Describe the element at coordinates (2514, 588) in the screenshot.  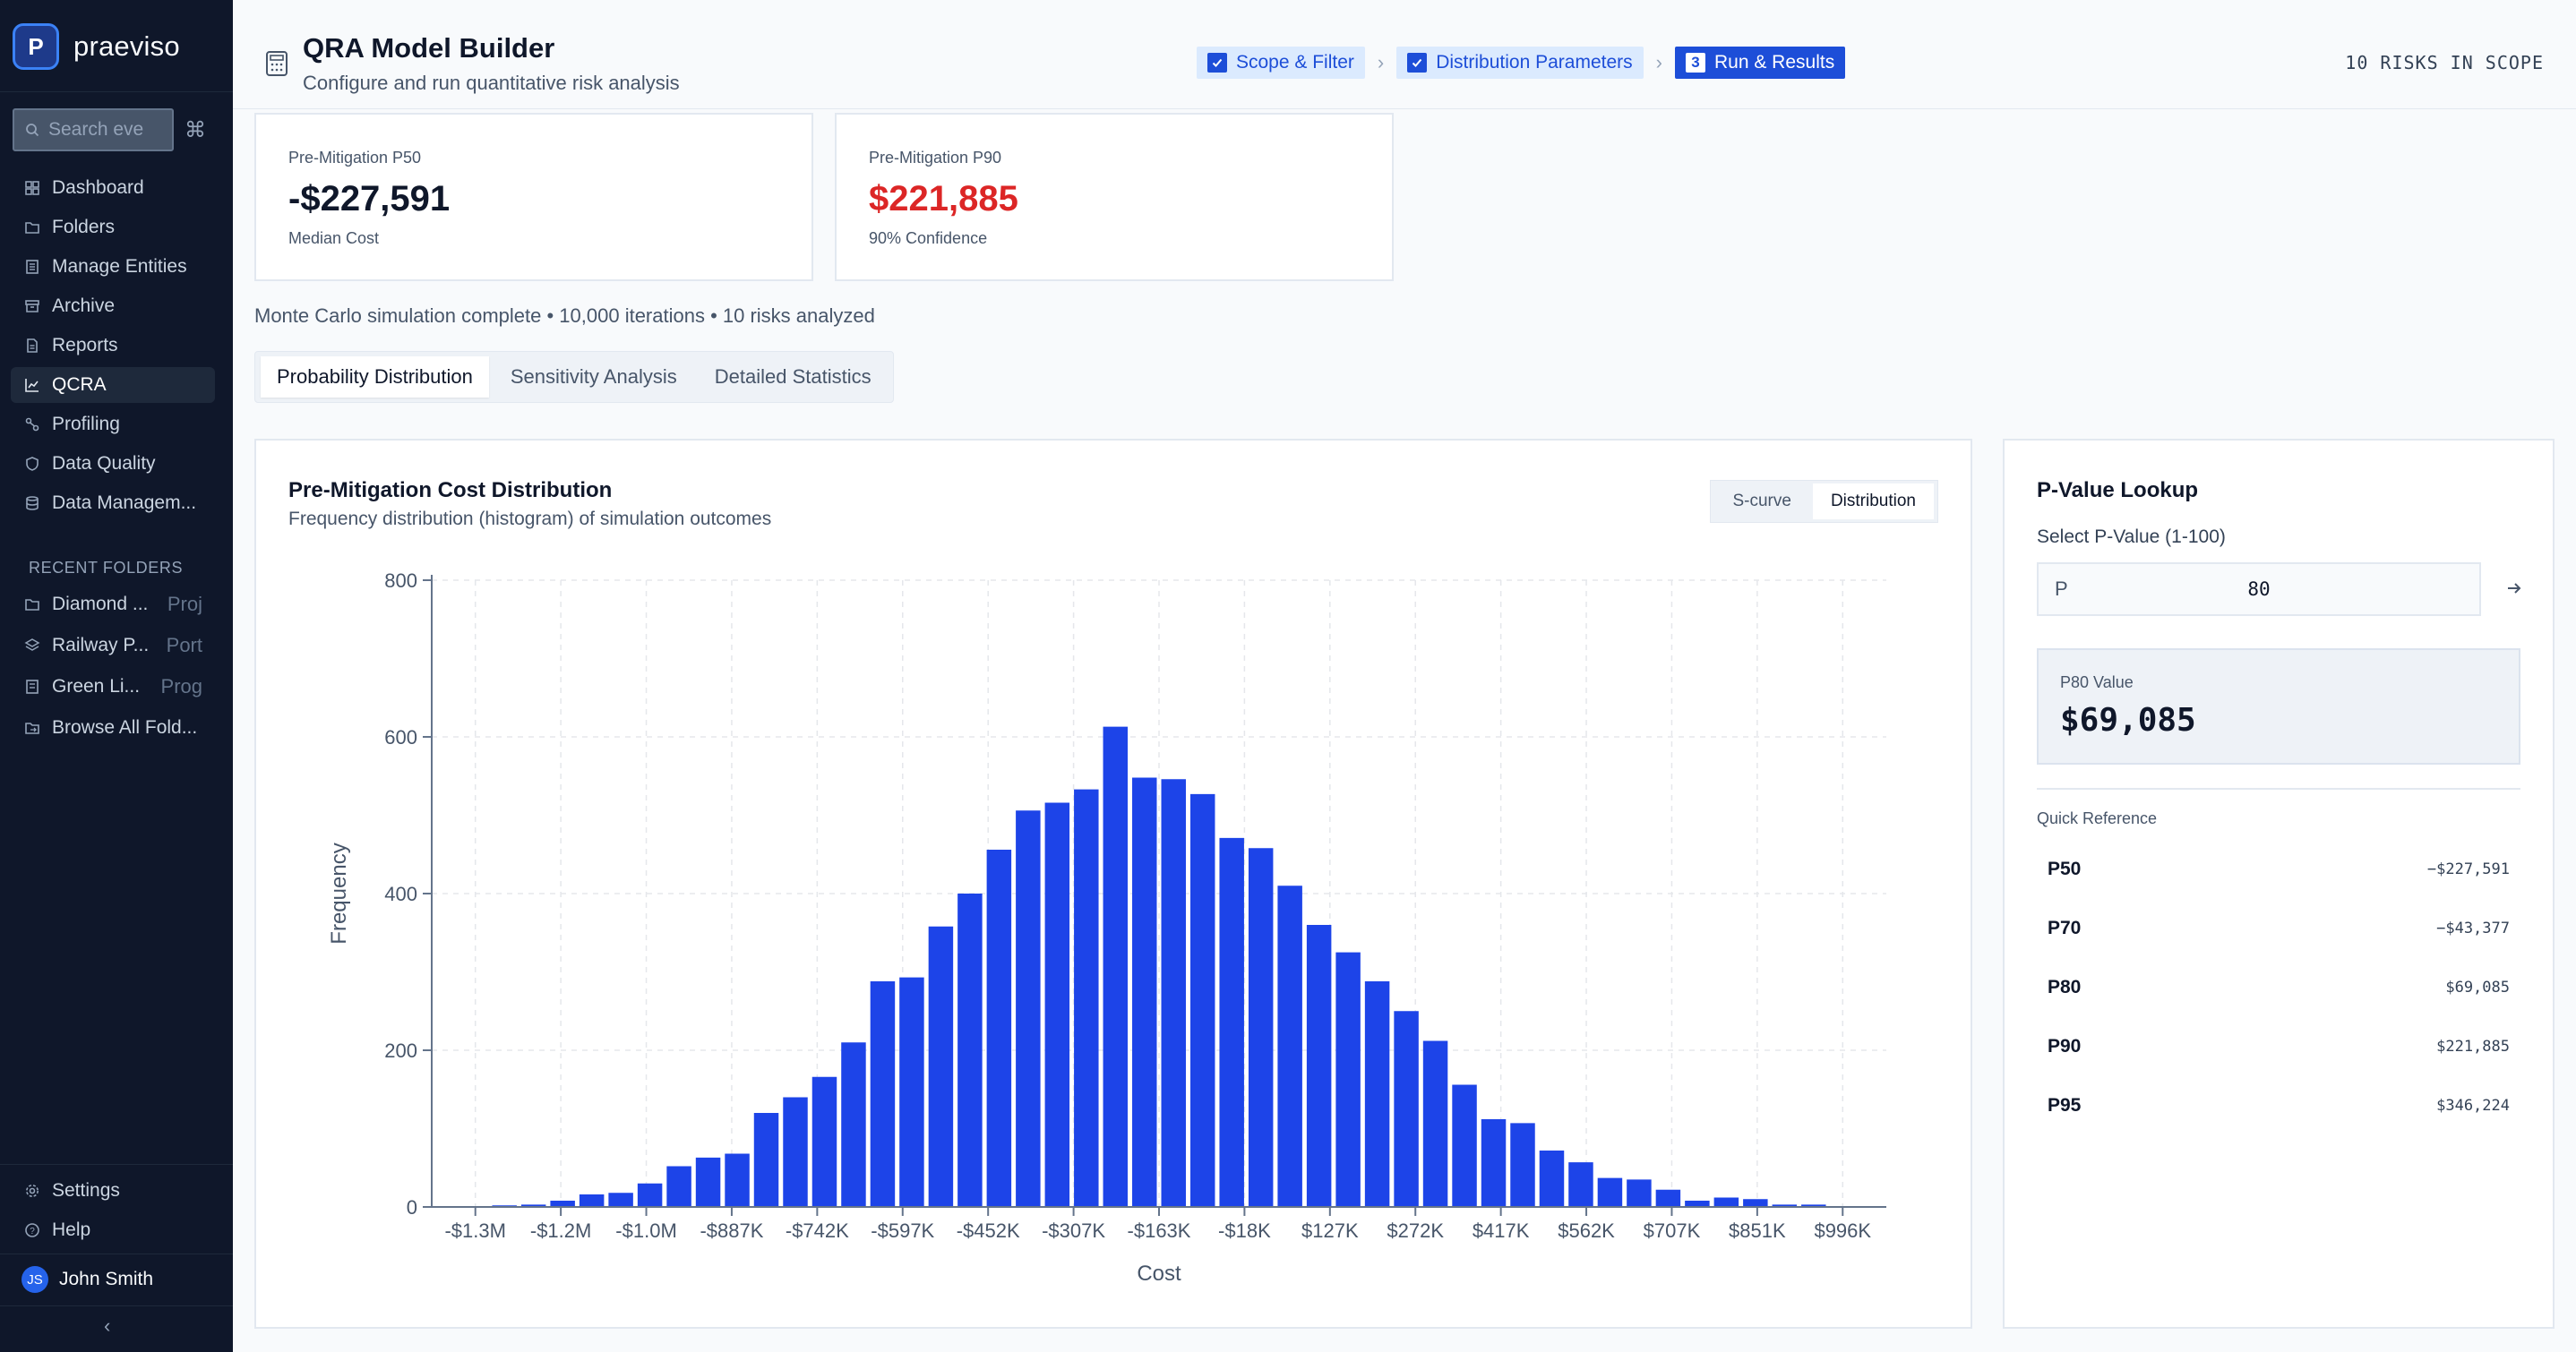
I see `lookup-button` at that location.